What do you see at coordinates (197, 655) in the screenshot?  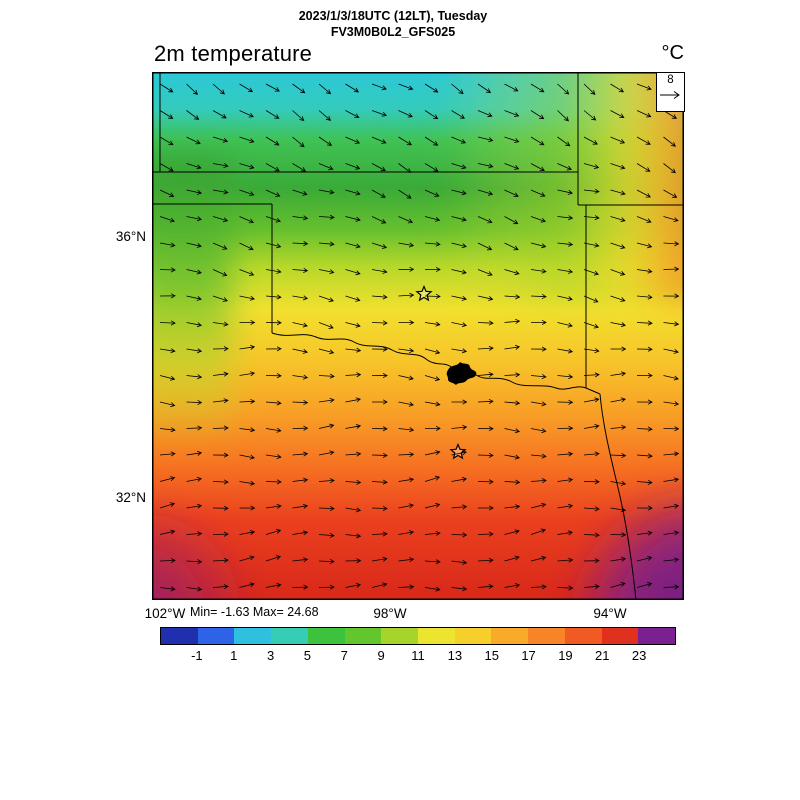 I see `colorbar-tick-label: -1` at bounding box center [197, 655].